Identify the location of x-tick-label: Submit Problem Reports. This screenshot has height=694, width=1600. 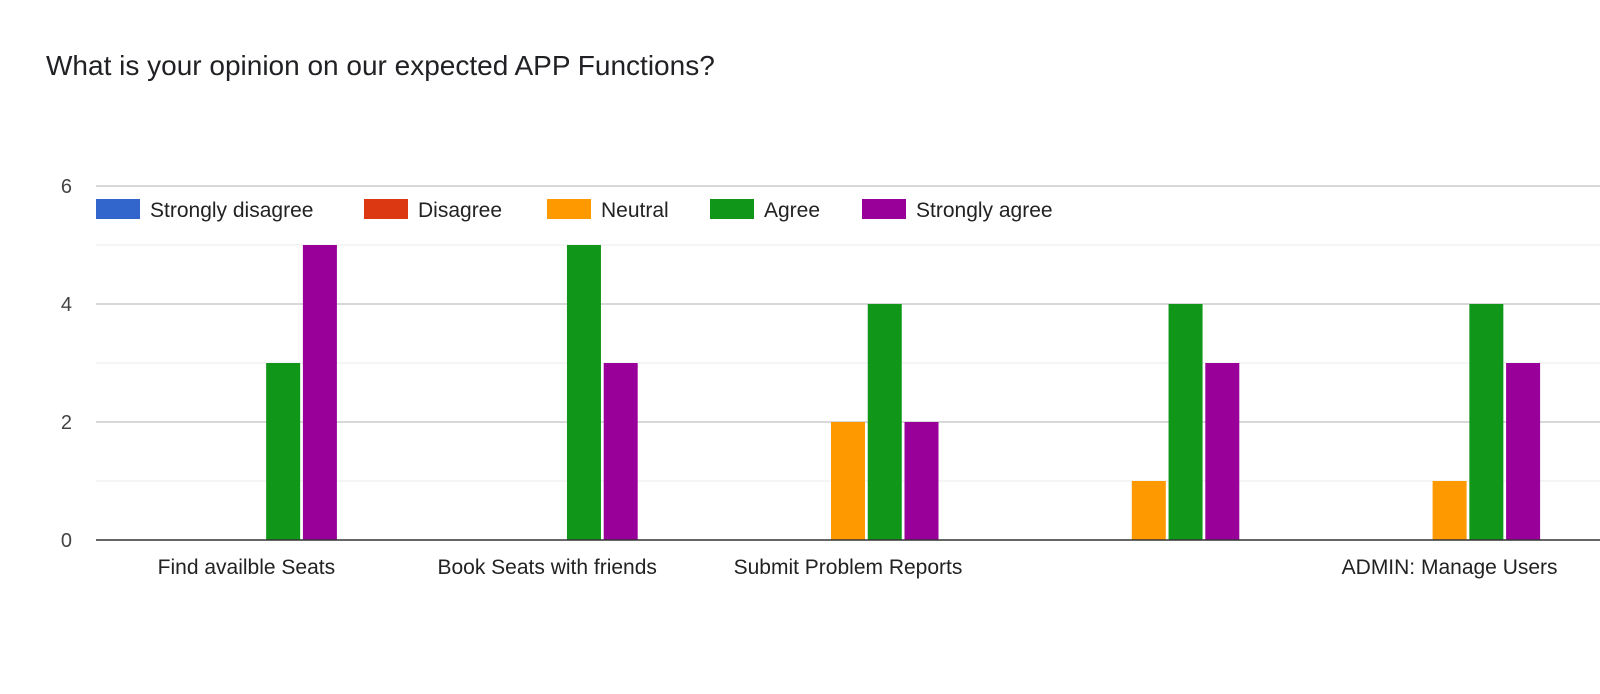
(848, 567).